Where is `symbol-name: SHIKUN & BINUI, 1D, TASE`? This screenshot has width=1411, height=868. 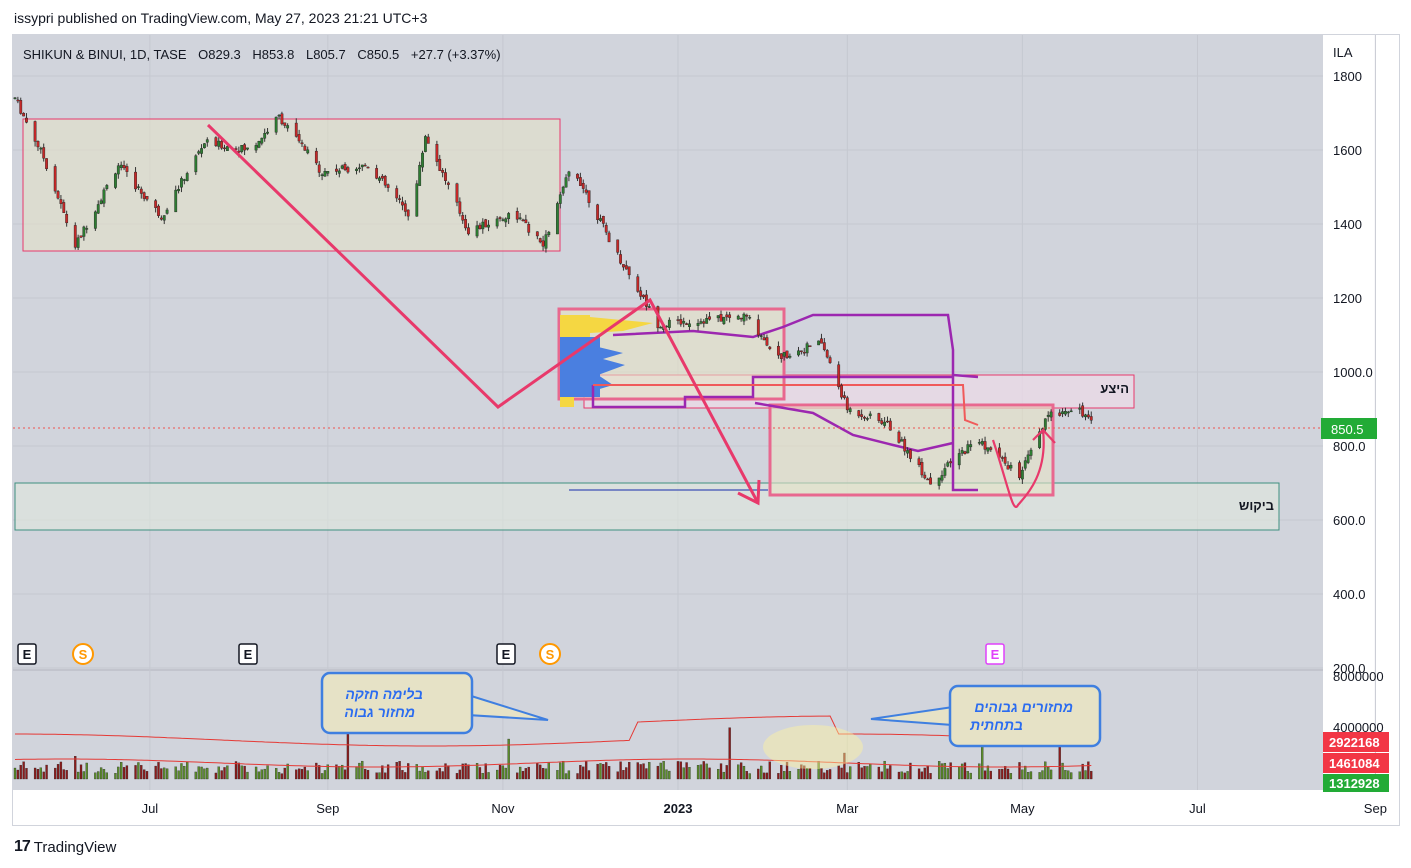
symbol-name: SHIKUN & BINUI, 1D, TASE is located at coordinates (105, 54).